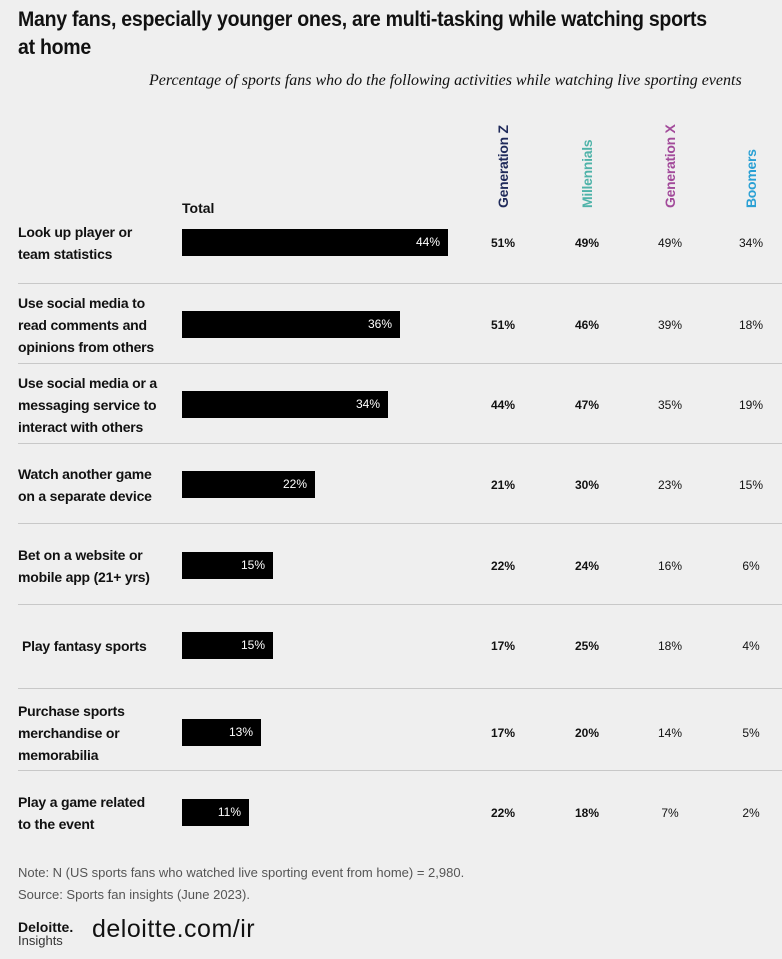  Describe the element at coordinates (87, 405) in the screenshot. I see `row-label-line: messaging service to` at that location.